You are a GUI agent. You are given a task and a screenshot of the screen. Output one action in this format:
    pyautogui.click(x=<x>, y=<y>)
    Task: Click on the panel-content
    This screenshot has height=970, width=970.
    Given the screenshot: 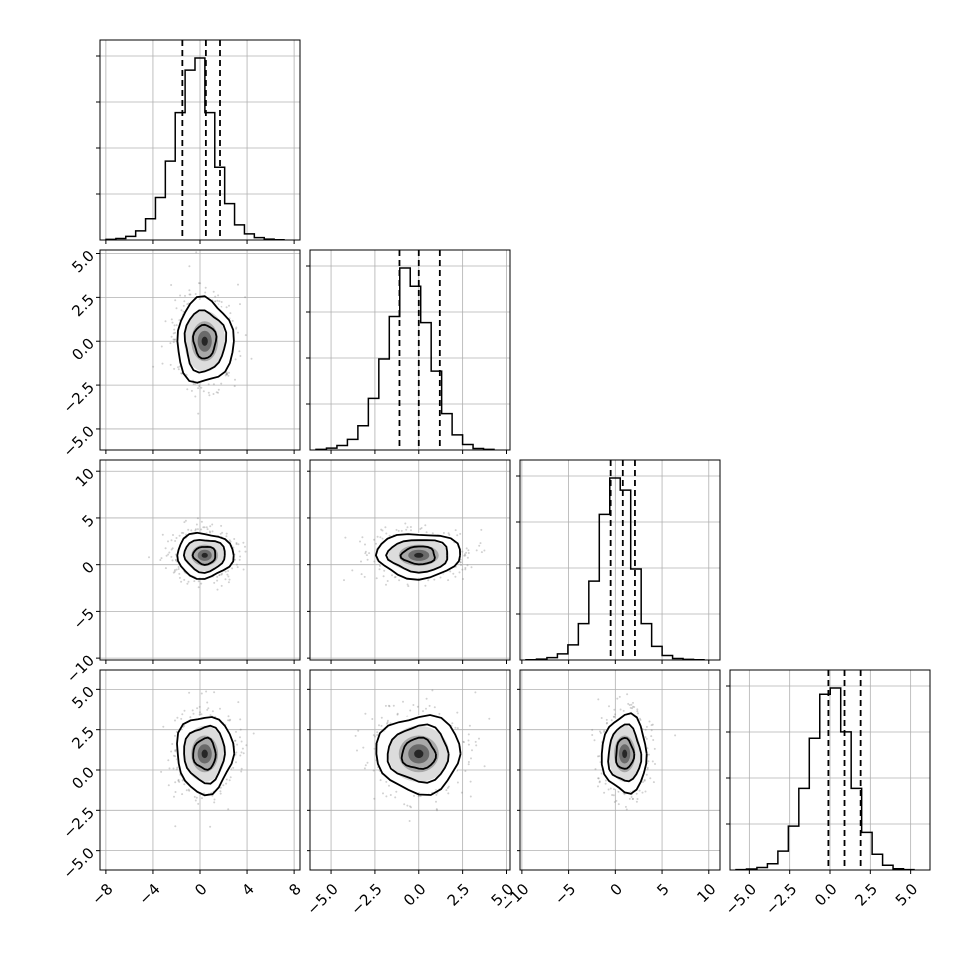 What is the action you would take?
    pyautogui.click(x=830, y=770)
    